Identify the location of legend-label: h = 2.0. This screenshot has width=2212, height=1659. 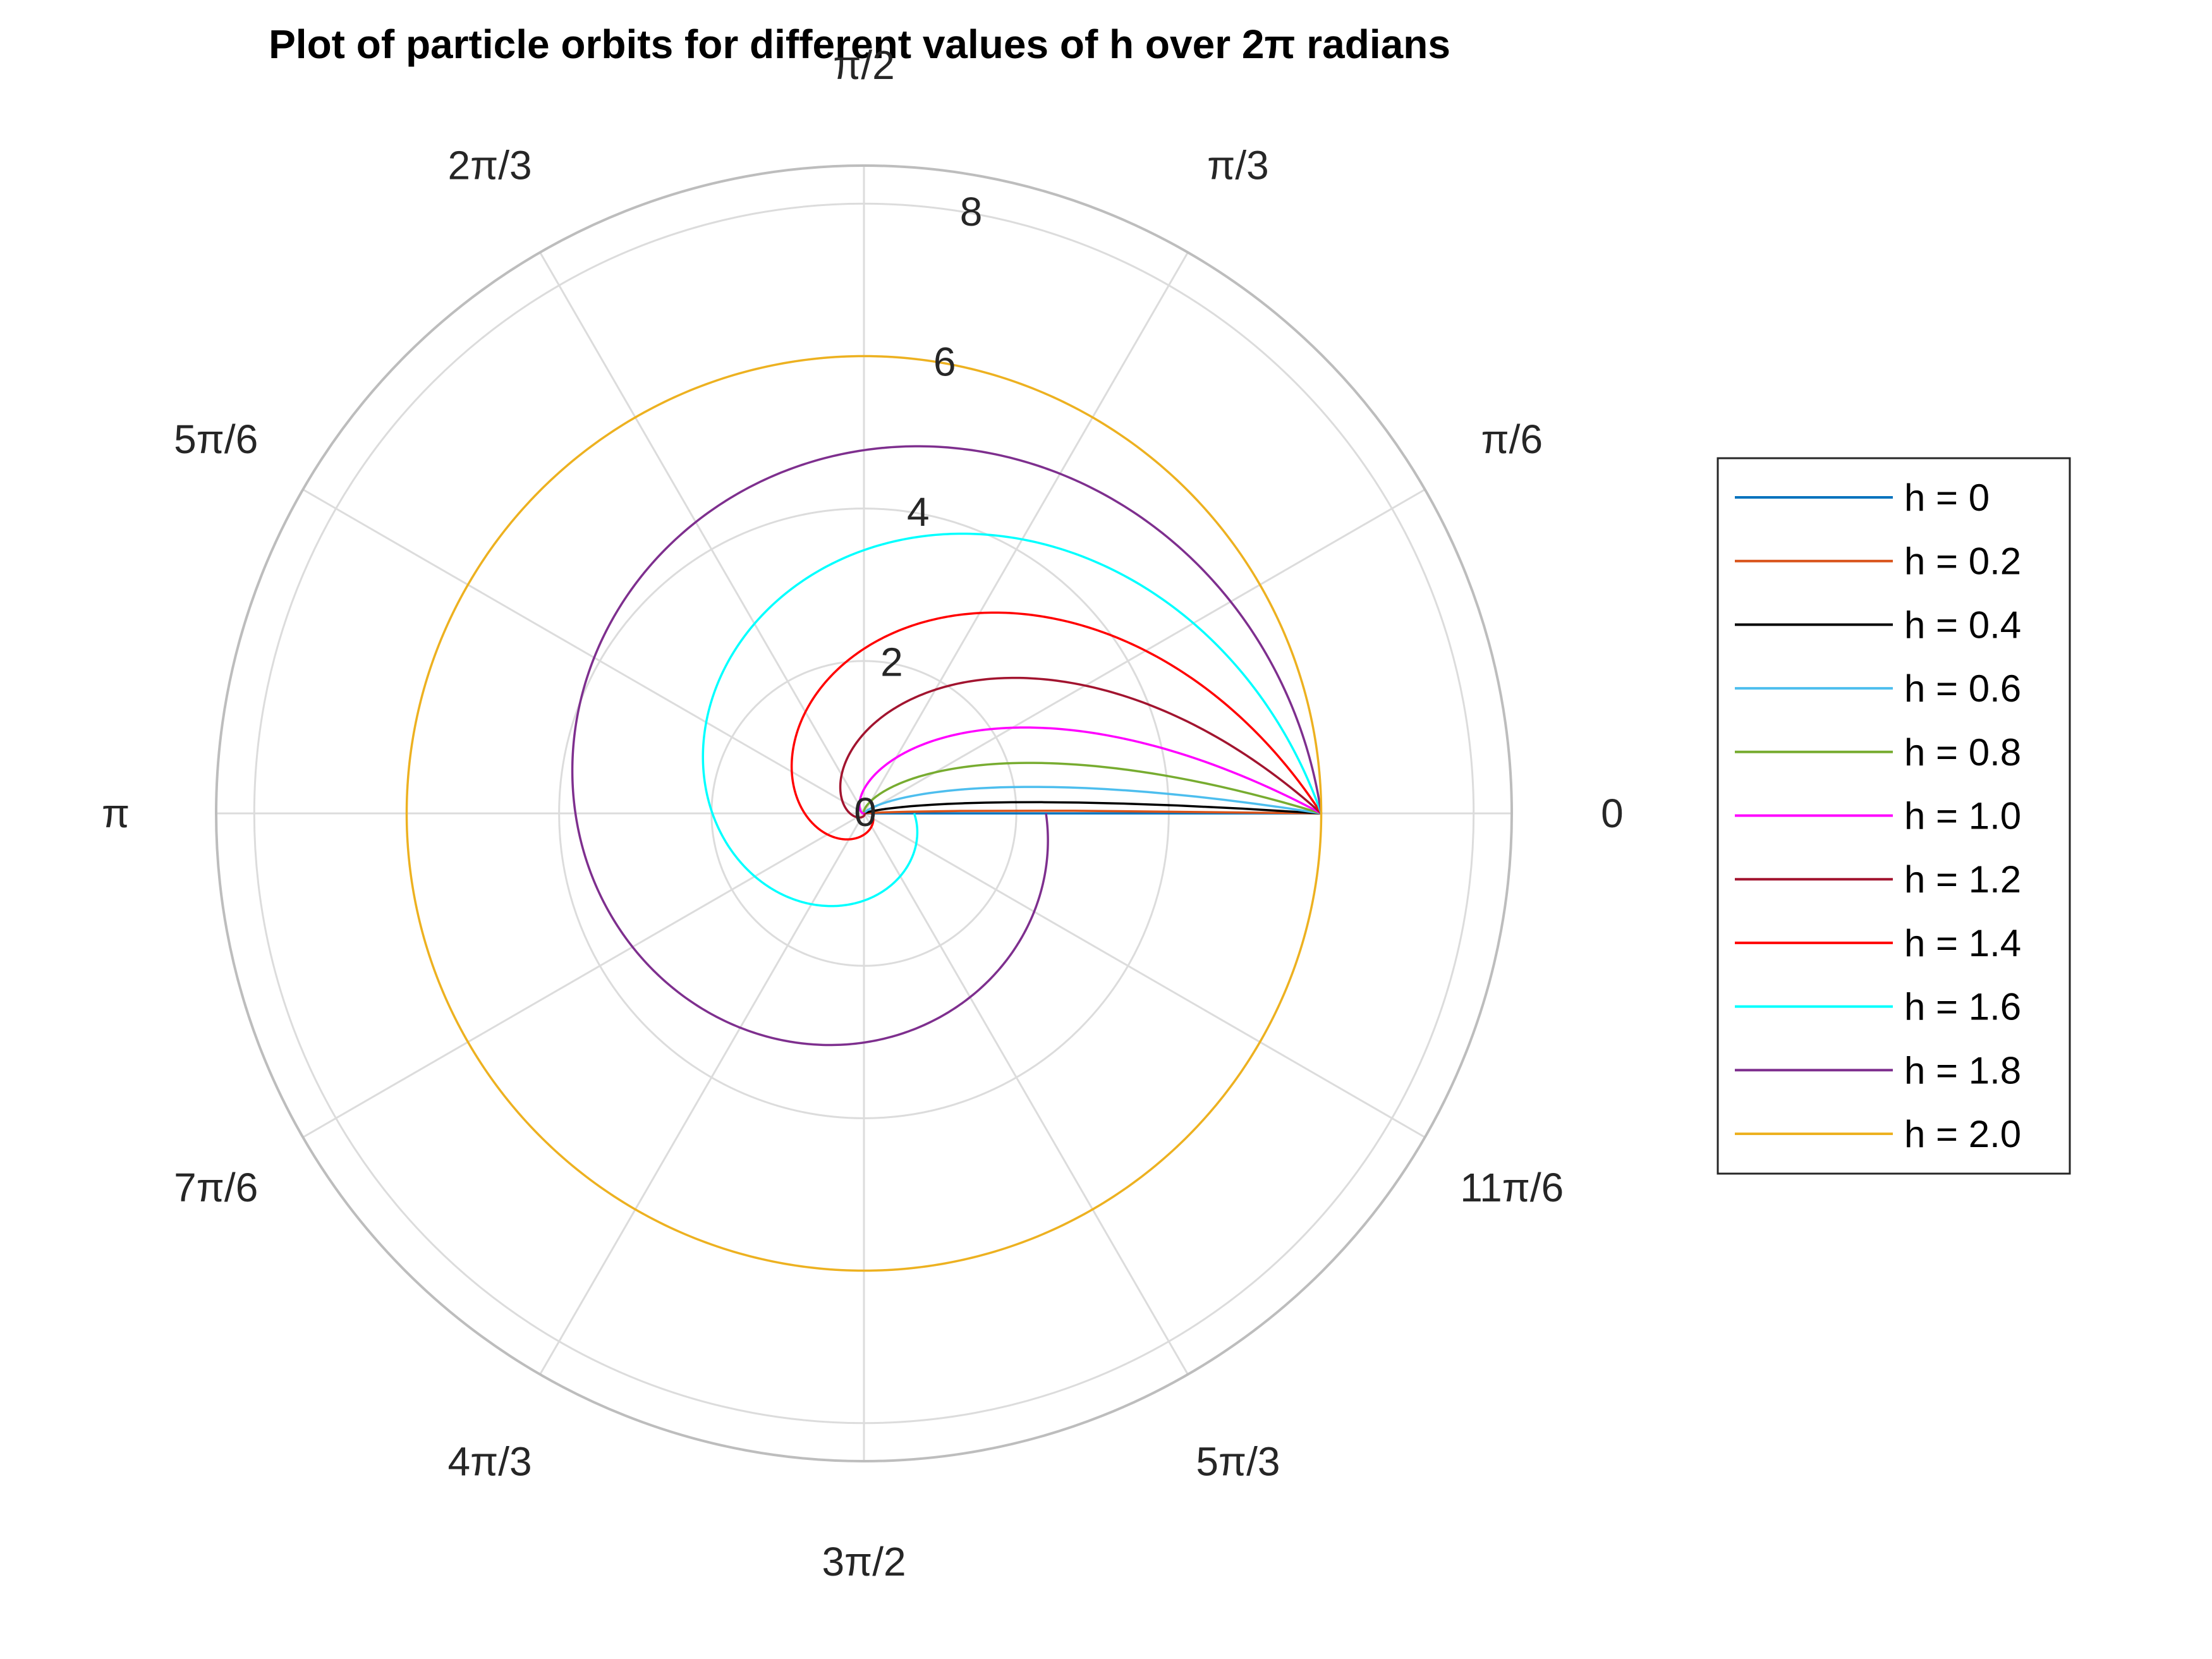
(1962, 1134).